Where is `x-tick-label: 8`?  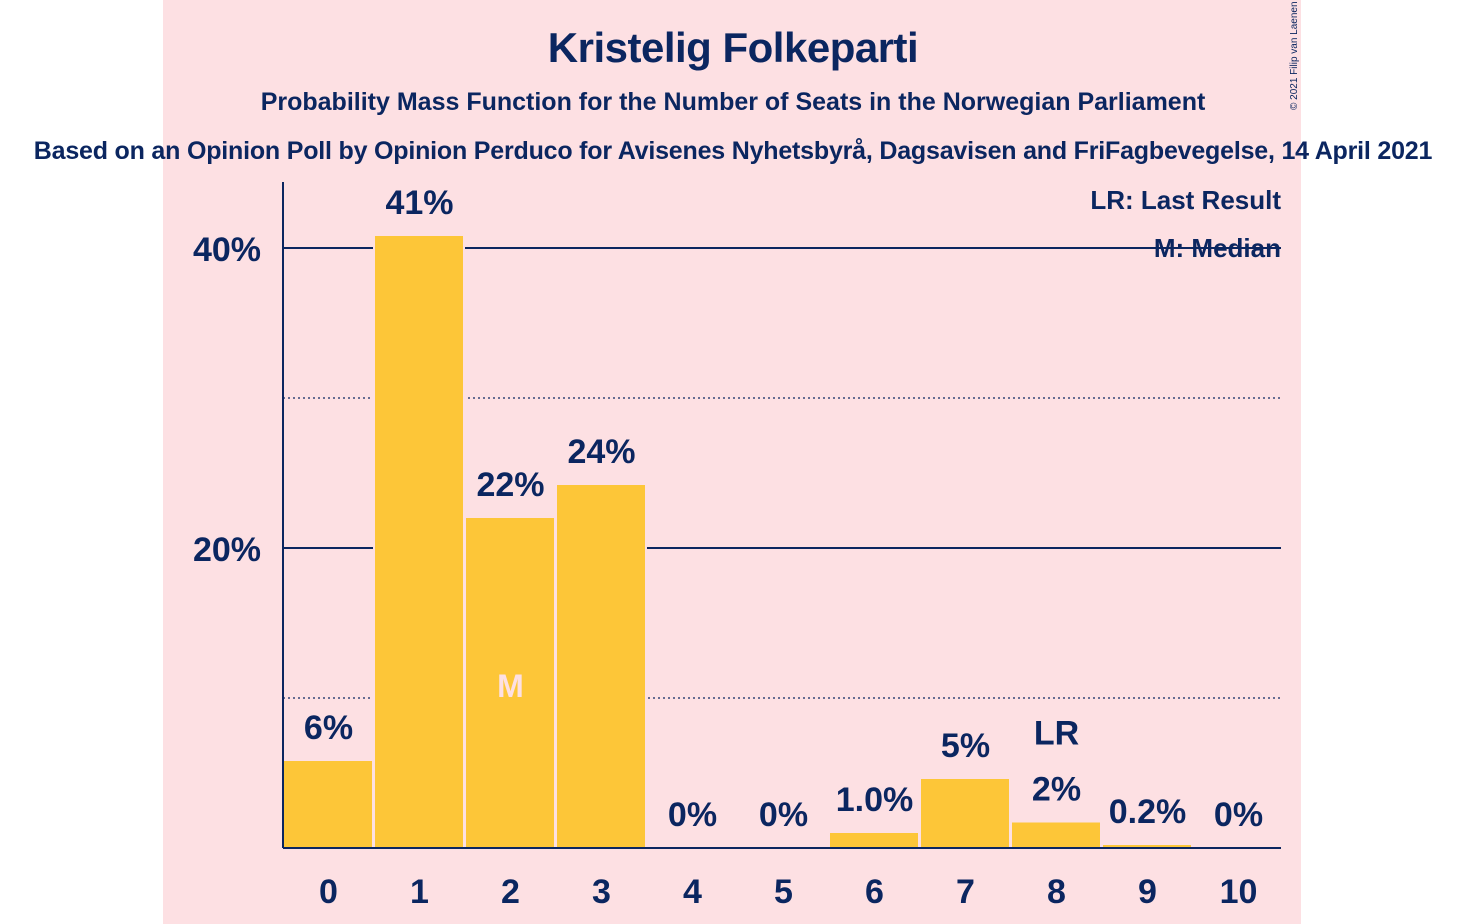 x-tick-label: 8 is located at coordinates (1056, 892).